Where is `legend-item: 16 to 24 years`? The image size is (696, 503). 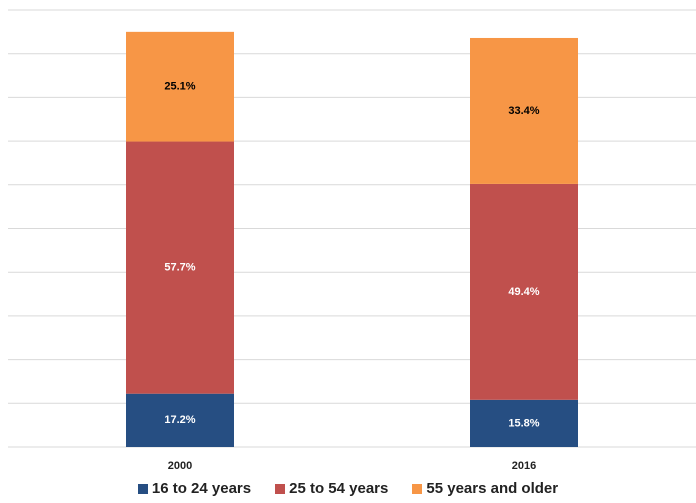 legend-item: 16 to 24 years is located at coordinates (194, 488).